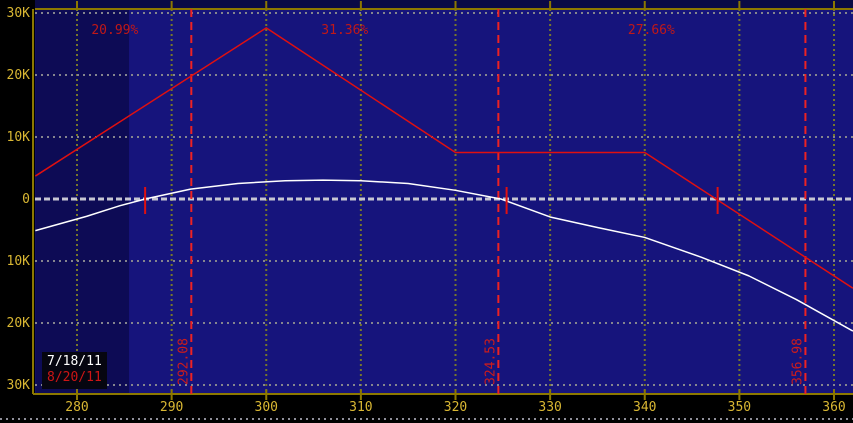 The image size is (853, 423). What do you see at coordinates (15, 261) in the screenshot?
I see `y-tick-label: - 10K` at bounding box center [15, 261].